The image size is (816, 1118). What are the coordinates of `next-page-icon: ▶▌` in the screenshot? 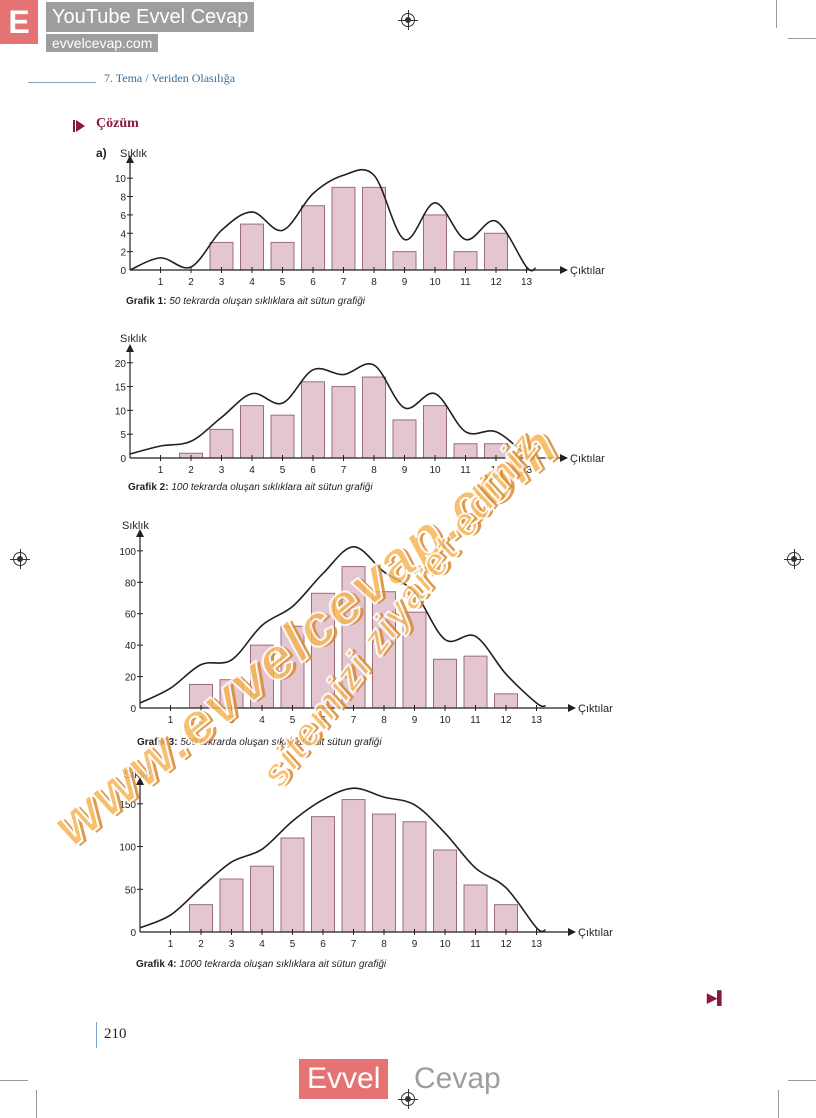 It's located at (717, 997).